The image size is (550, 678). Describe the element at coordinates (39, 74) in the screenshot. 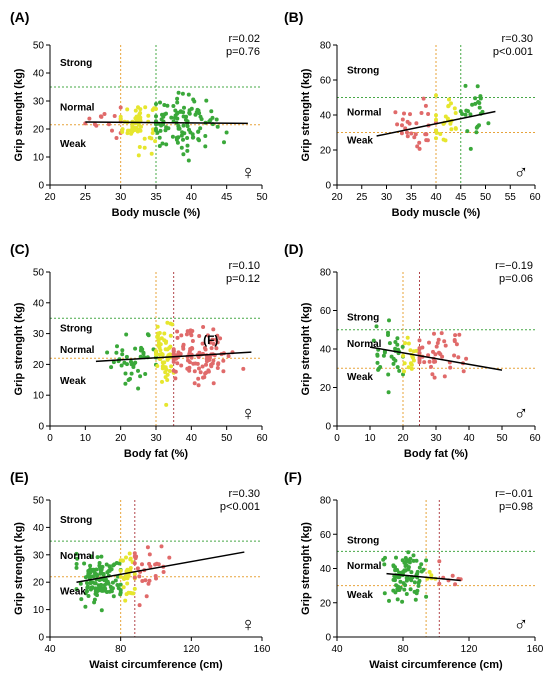

I see `y-tick-label: 40` at that location.